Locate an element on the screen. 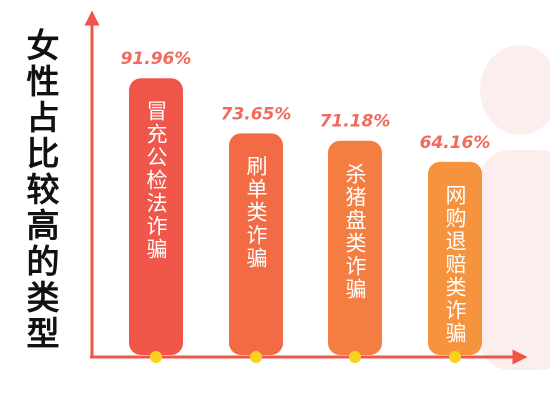 The height and width of the screenshot is (400, 550). value-label: 71.18% is located at coordinates (355, 122).